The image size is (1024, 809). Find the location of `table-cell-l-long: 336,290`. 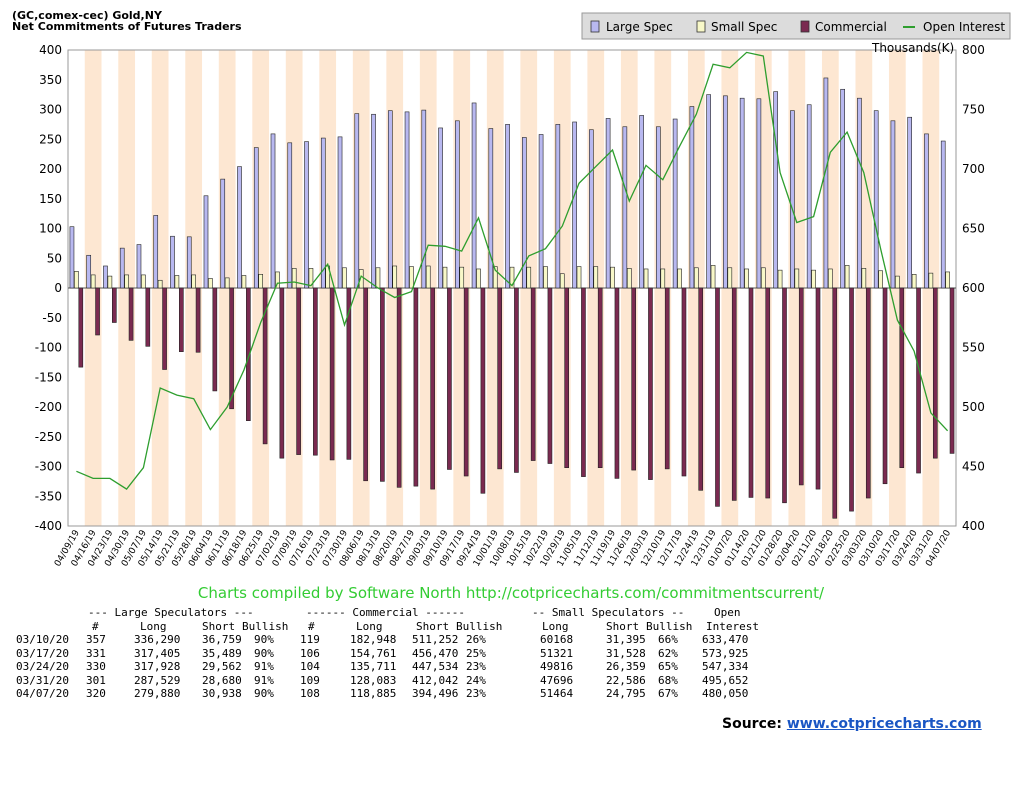

table-cell-l-long: 336,290 is located at coordinates (157, 639).